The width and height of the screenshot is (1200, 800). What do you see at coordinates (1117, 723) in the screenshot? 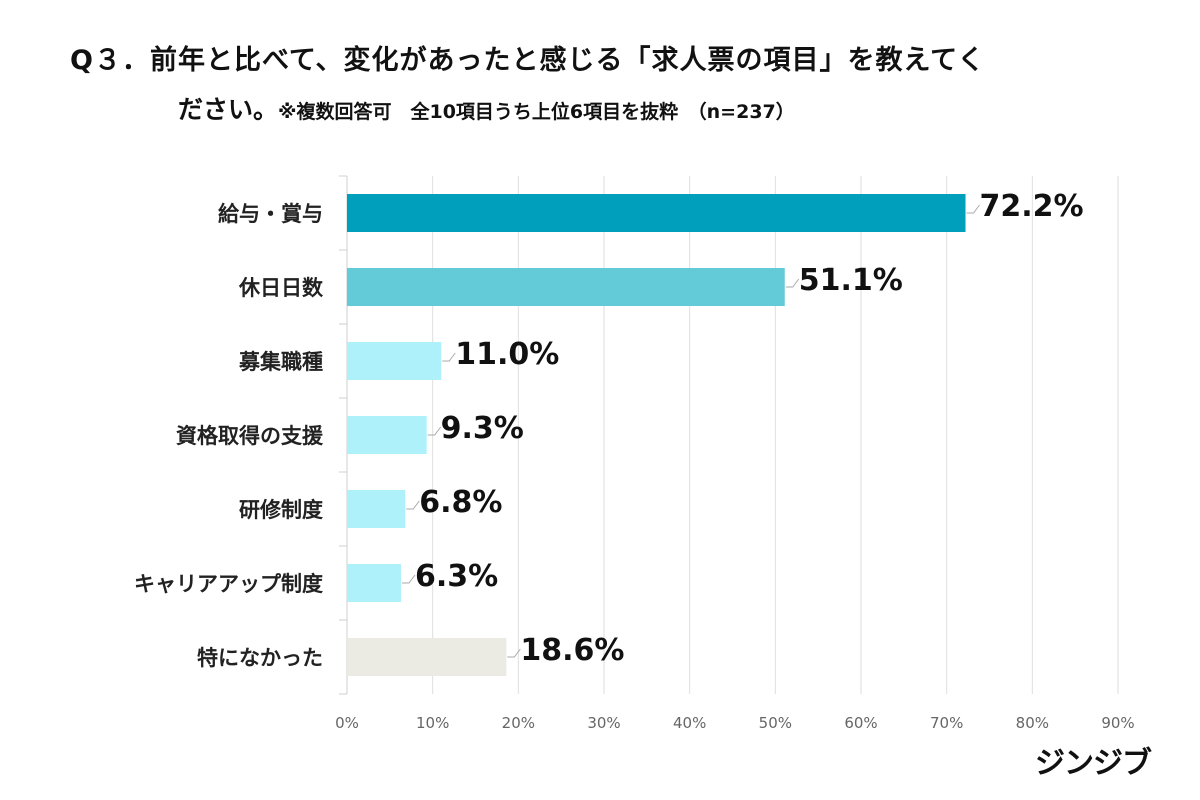
I see `x-tick-label: 90%` at bounding box center [1117, 723].